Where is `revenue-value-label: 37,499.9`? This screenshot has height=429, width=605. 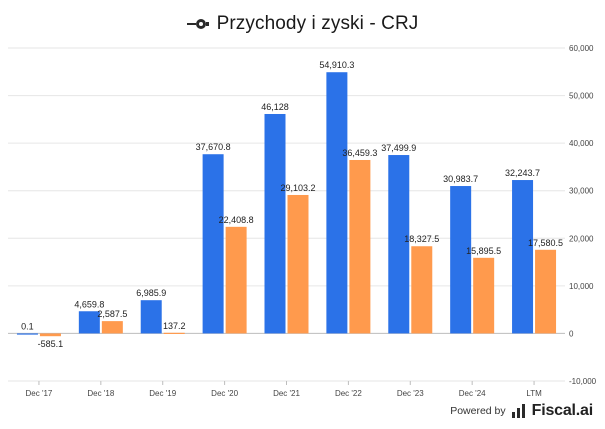 revenue-value-label: 37,499.9 is located at coordinates (398, 148).